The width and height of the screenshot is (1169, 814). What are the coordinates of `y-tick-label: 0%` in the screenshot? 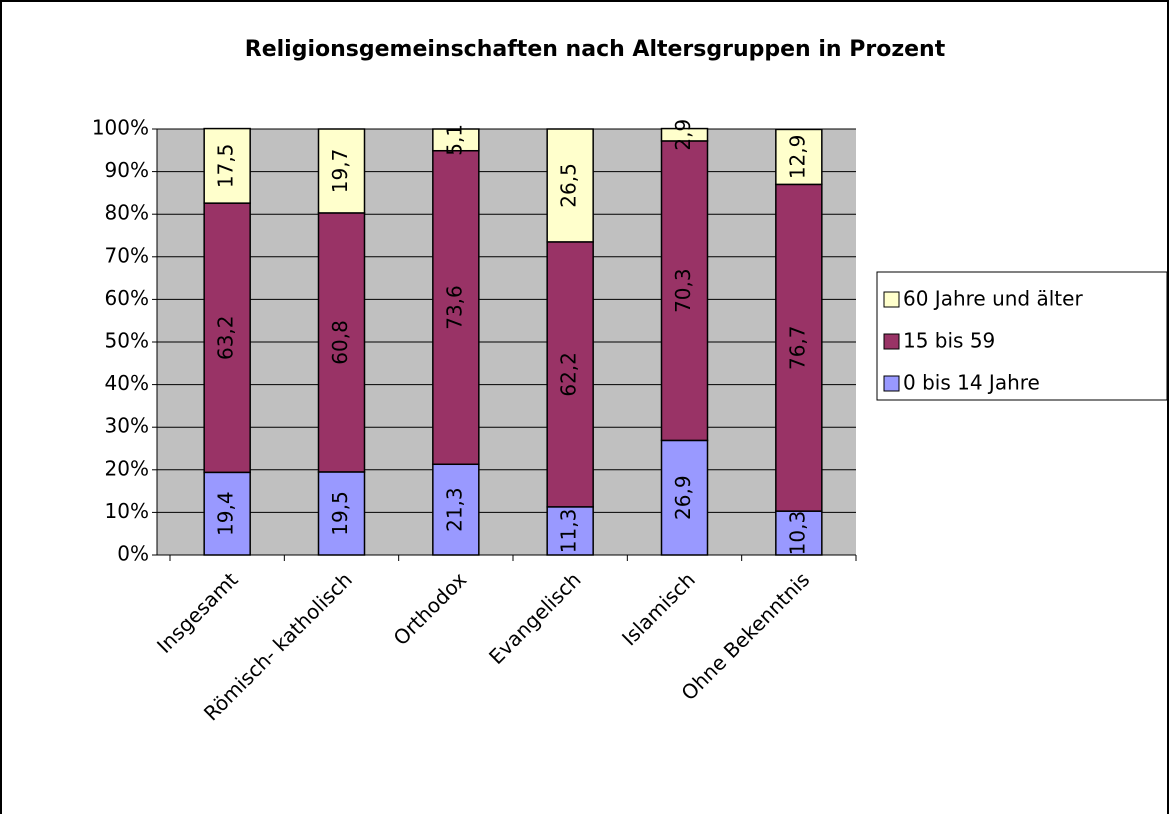 It's located at (133, 554).